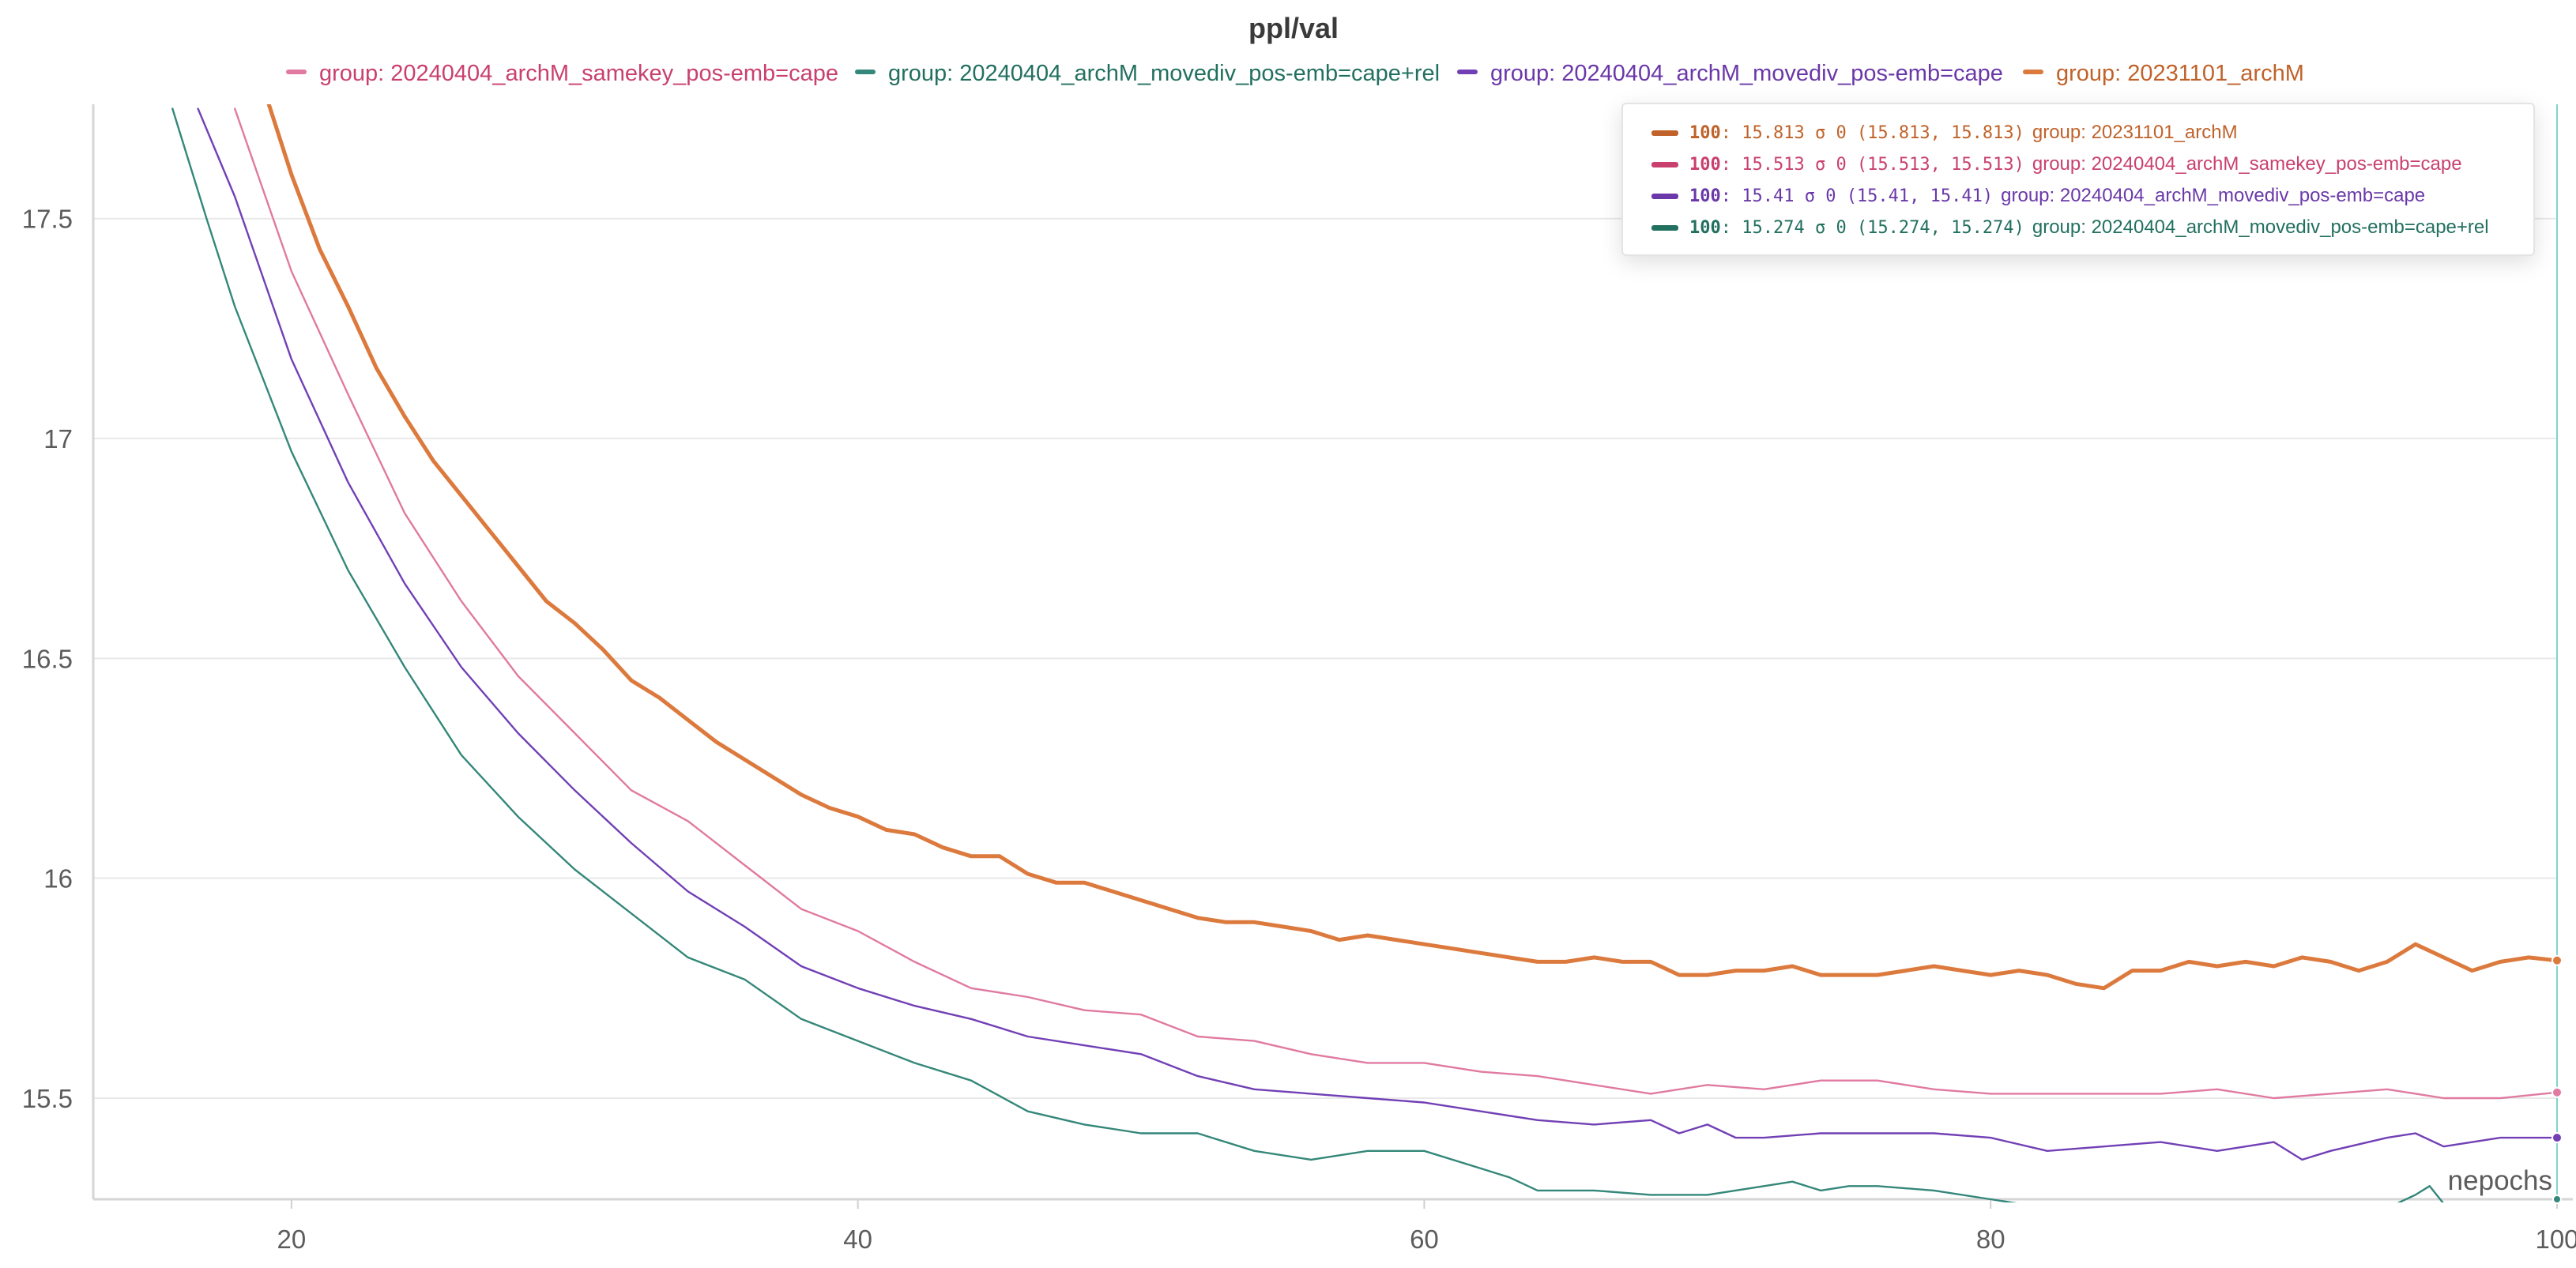 Image resolution: width=2576 pixels, height=1268 pixels. What do you see at coordinates (1424, 1239) in the screenshot?
I see `x-tick-label: 60` at bounding box center [1424, 1239].